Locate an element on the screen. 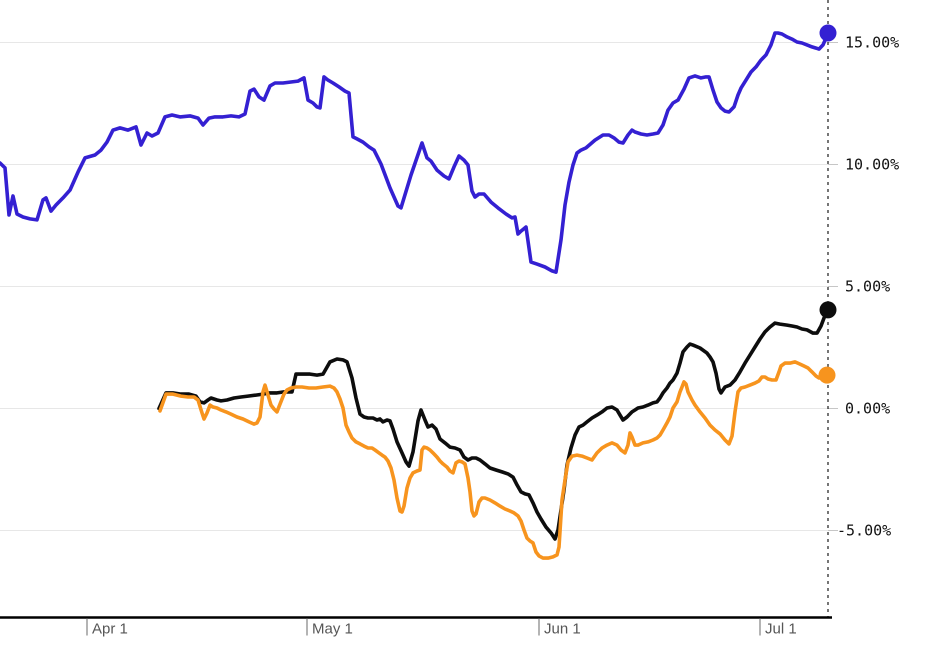 This screenshot has height=649, width=946. x-tick-label: Jul 1 is located at coordinates (781, 629).